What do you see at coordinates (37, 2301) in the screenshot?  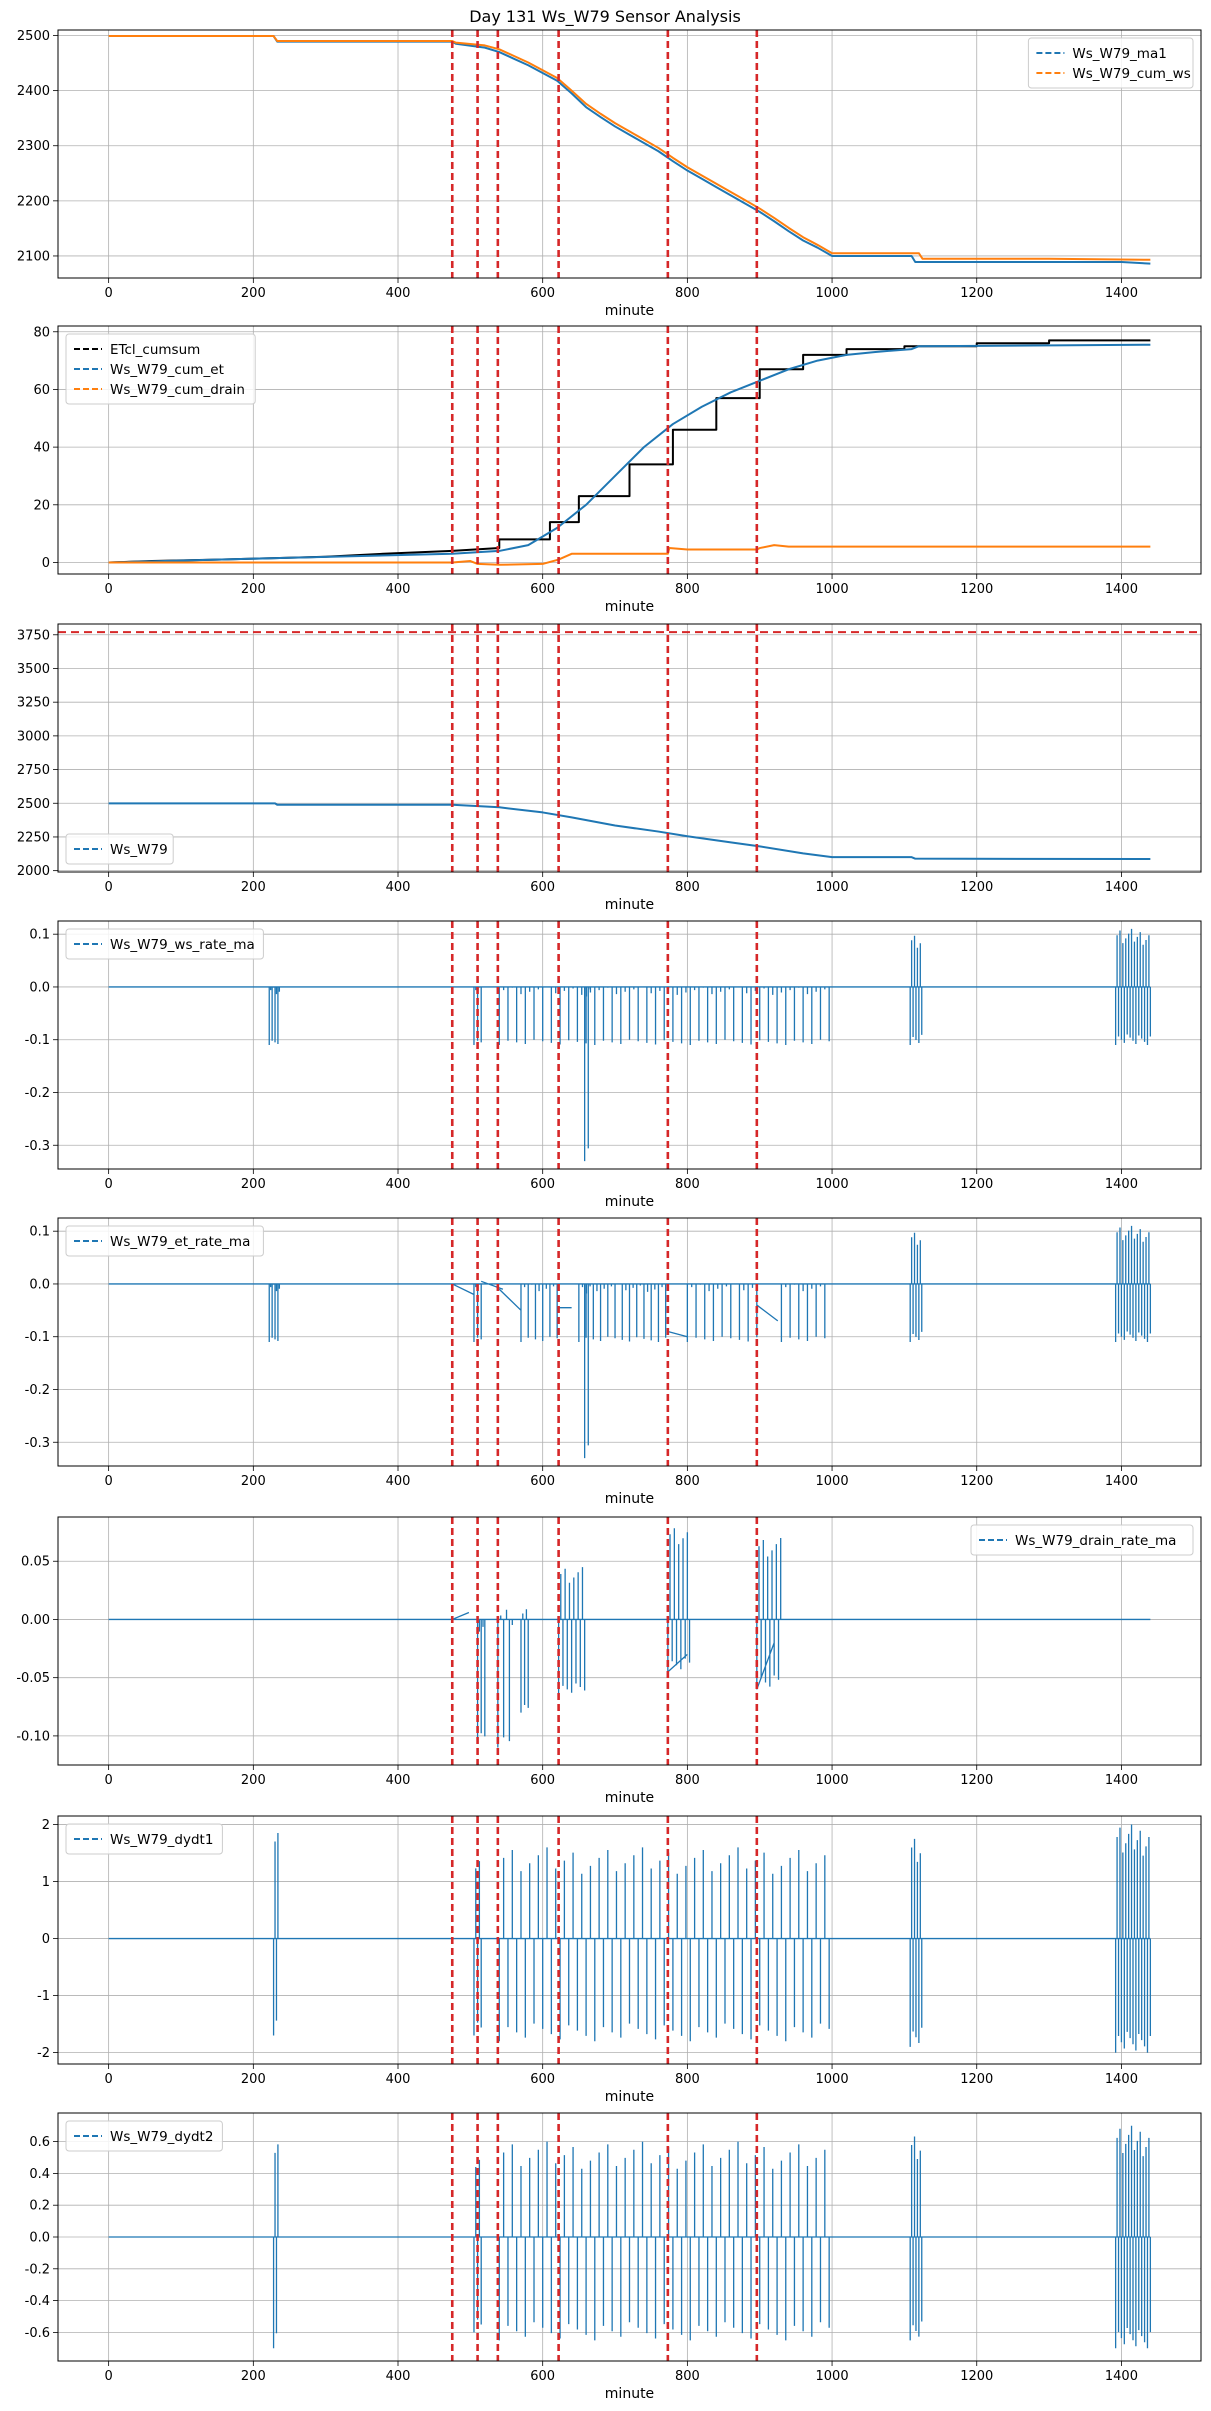 I see `y-tick-label: -0.4` at bounding box center [37, 2301].